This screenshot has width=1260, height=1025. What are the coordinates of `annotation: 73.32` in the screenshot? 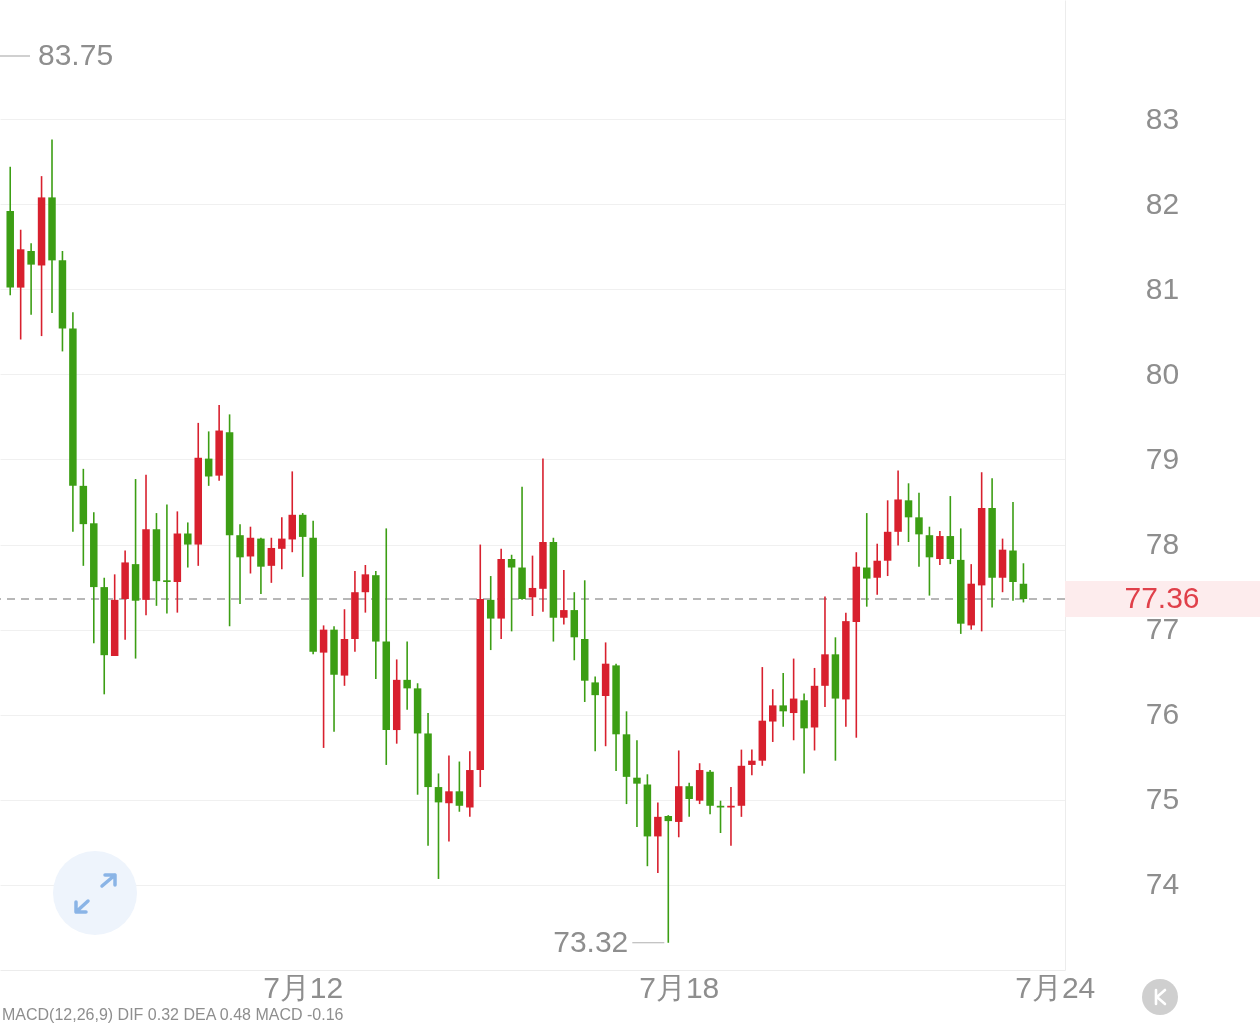 It's located at (591, 941).